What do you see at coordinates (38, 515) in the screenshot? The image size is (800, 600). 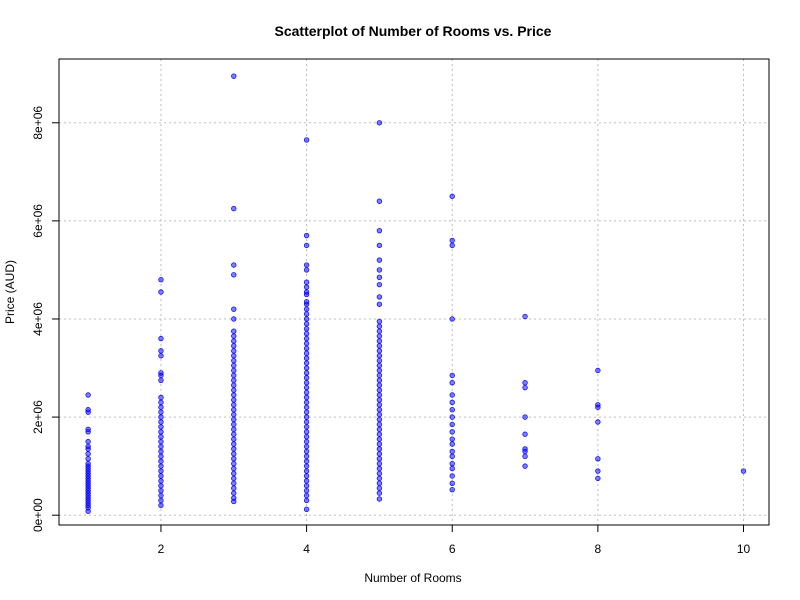 I see `y-tick-label: 0e+00` at bounding box center [38, 515].